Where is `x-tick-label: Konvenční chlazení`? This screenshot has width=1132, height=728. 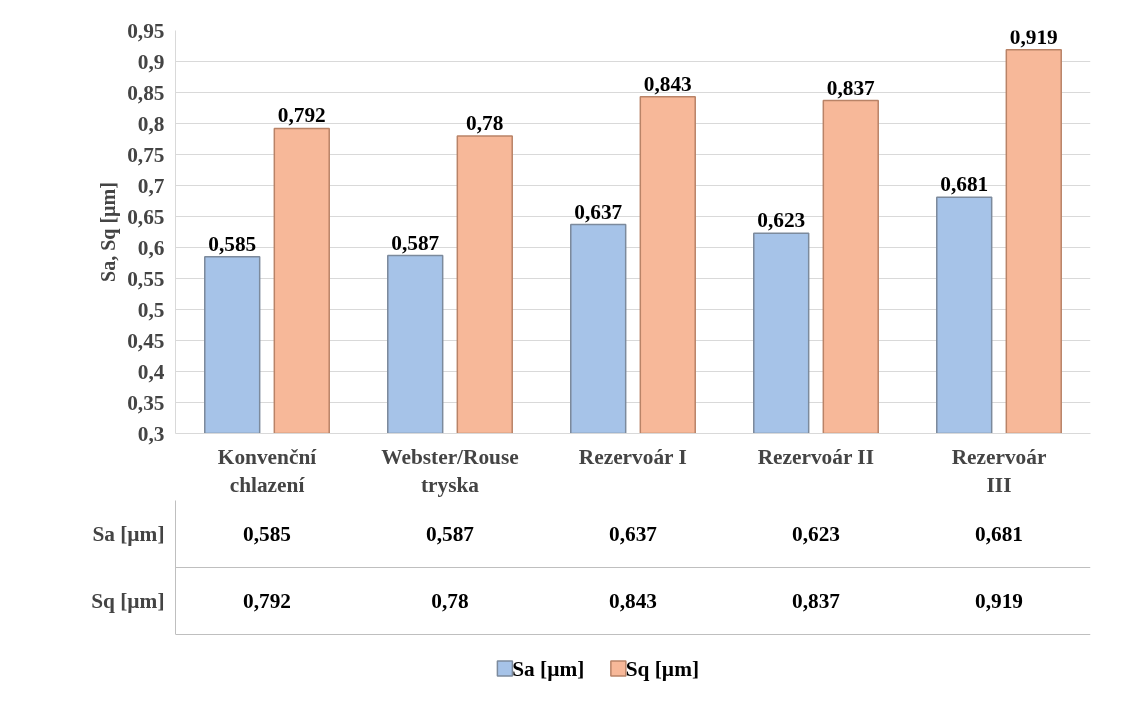 x-tick-label: Konvenční chlazení is located at coordinates (267, 471).